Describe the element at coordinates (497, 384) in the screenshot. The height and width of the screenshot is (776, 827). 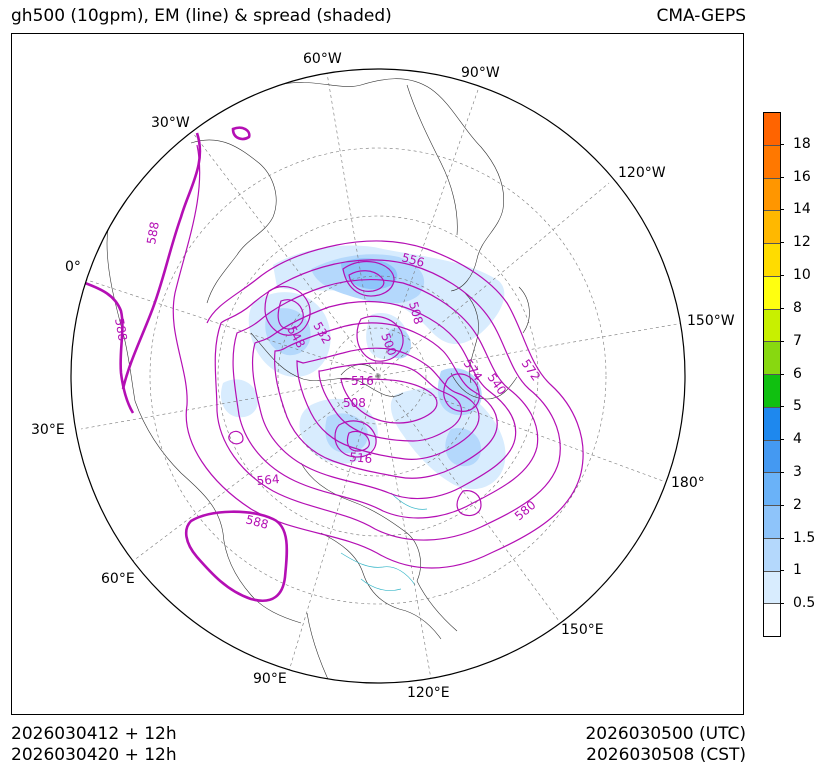
I see `contour-label: 540` at that location.